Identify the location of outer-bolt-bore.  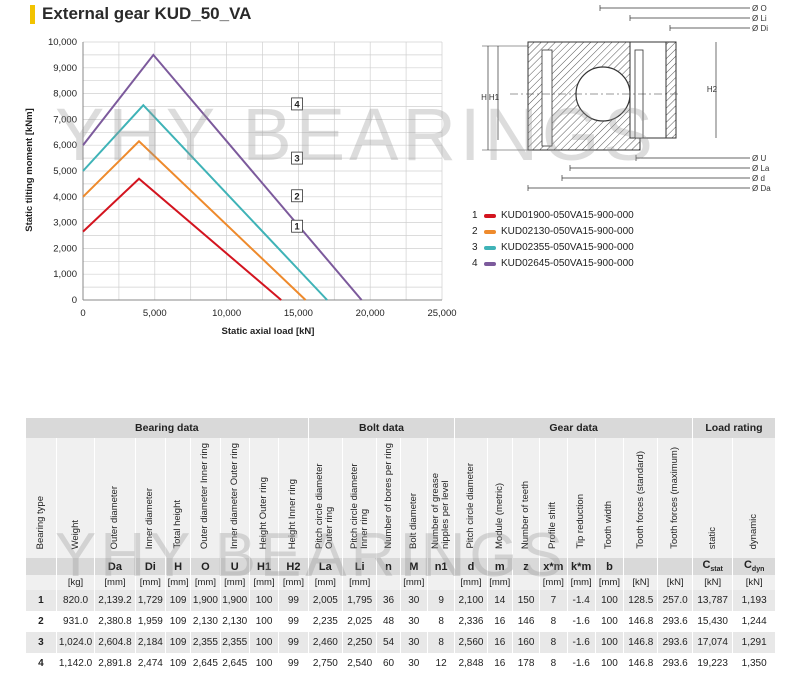
(547, 98).